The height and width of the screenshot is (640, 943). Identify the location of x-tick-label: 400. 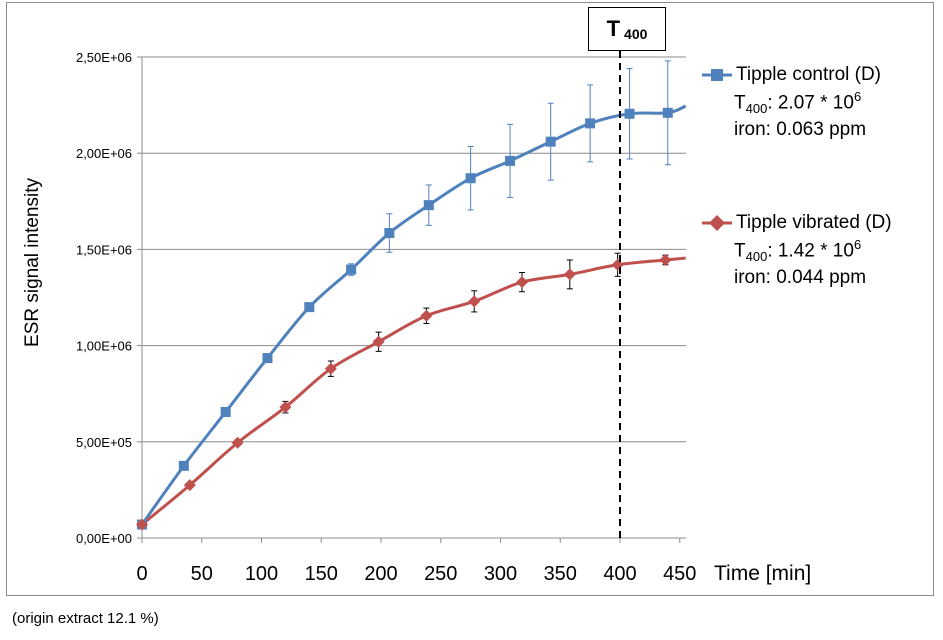
(619, 574).